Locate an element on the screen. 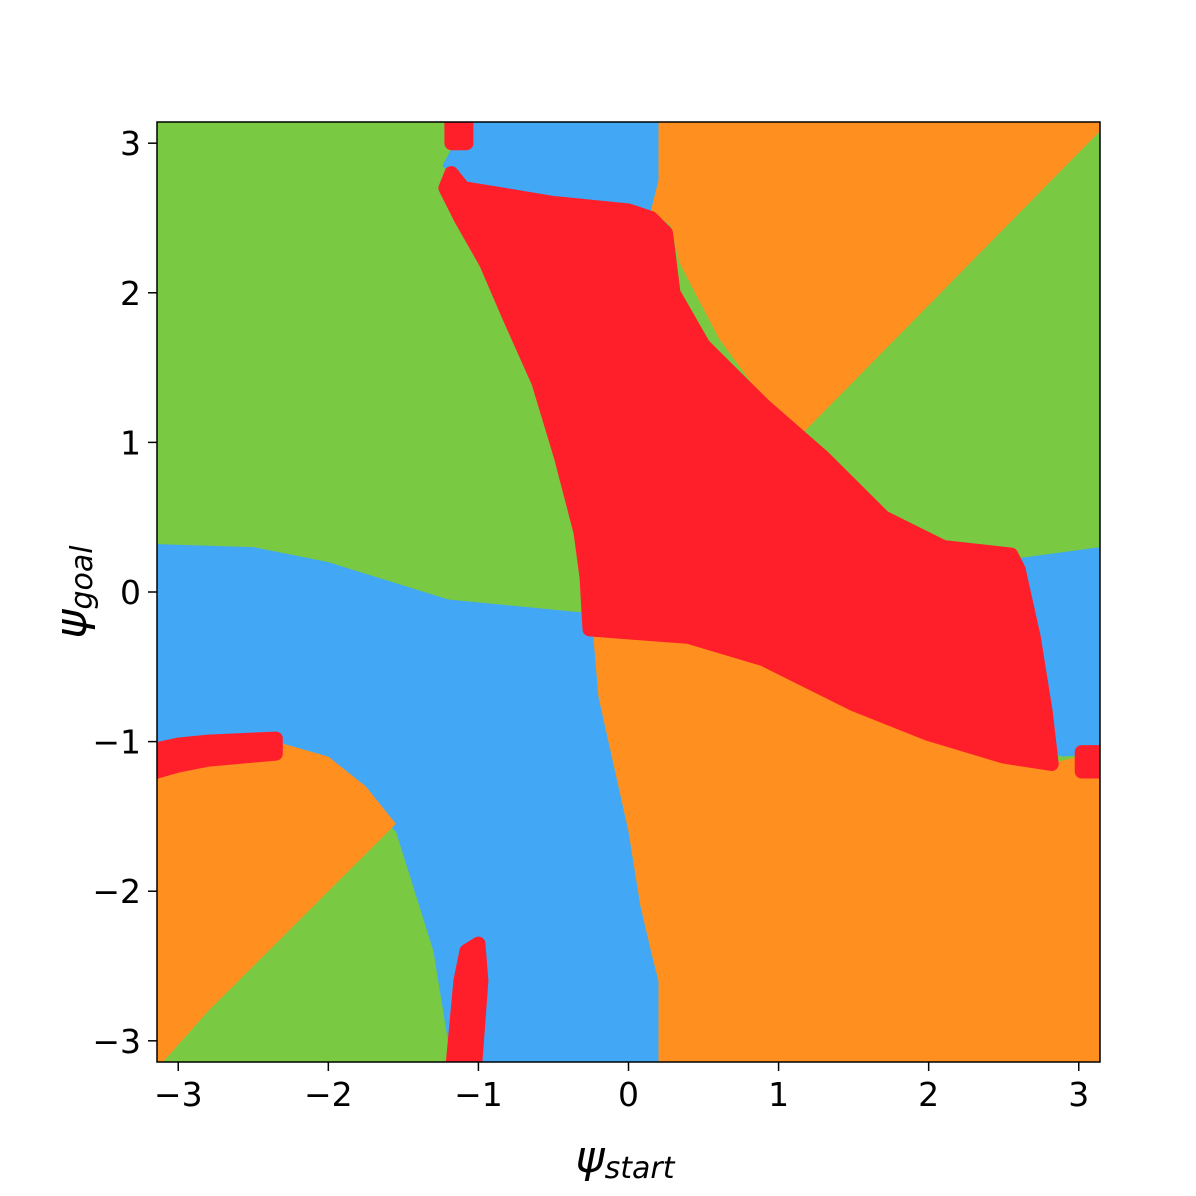  x-axis-label-sub: start is located at coordinates (640, 1168).